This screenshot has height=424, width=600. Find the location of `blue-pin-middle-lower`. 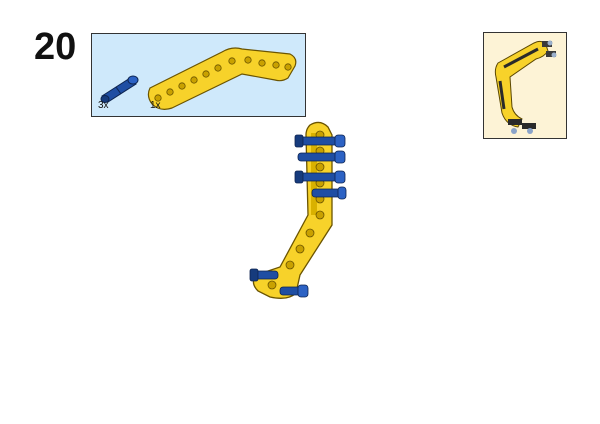

blue-pin-middle-lower is located at coordinates (329, 193).